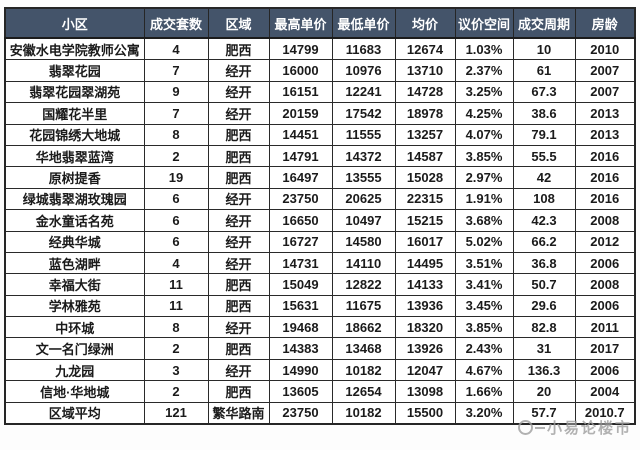 The image size is (640, 450). I want to click on table-cell: 3.20%, so click(484, 413).